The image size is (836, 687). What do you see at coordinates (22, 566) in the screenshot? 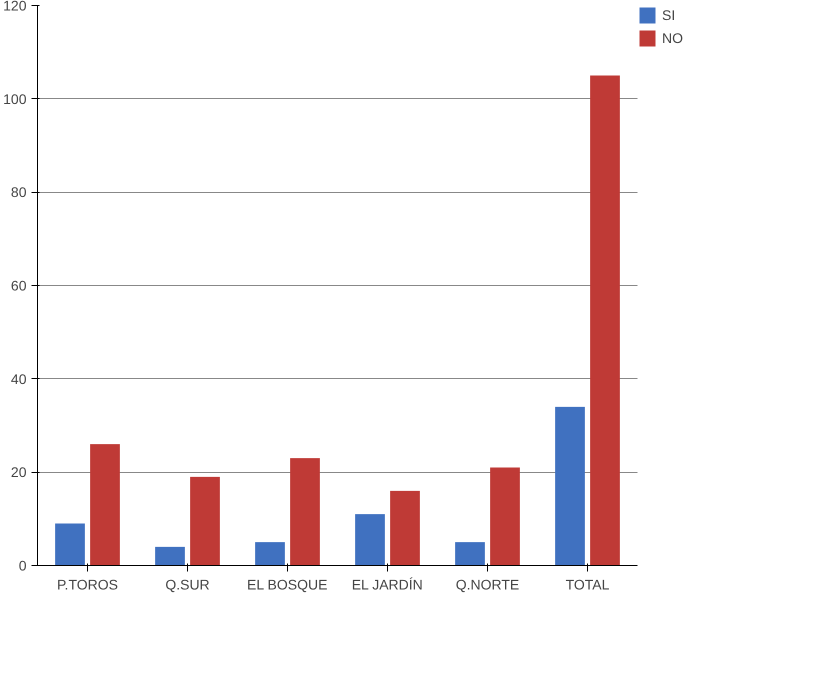
I see `y-tick-label: 0` at bounding box center [22, 566].